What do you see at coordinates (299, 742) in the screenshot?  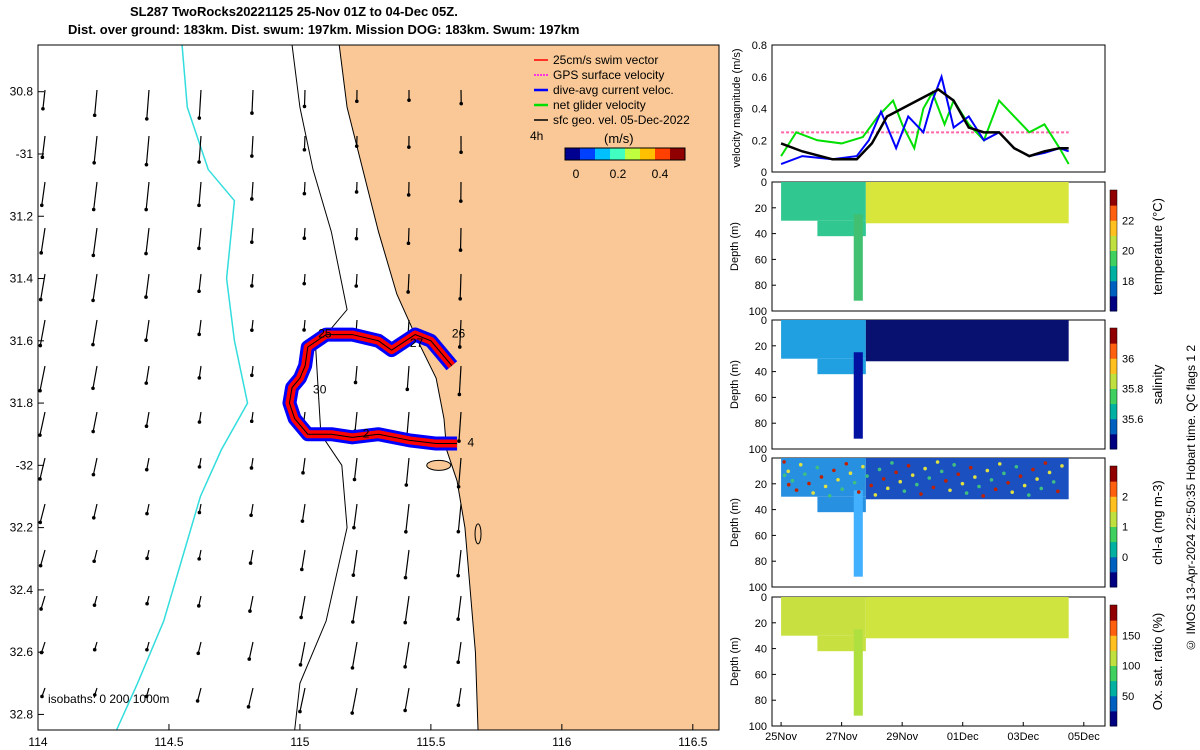 I see `map-x-tick-label: 115` at bounding box center [299, 742].